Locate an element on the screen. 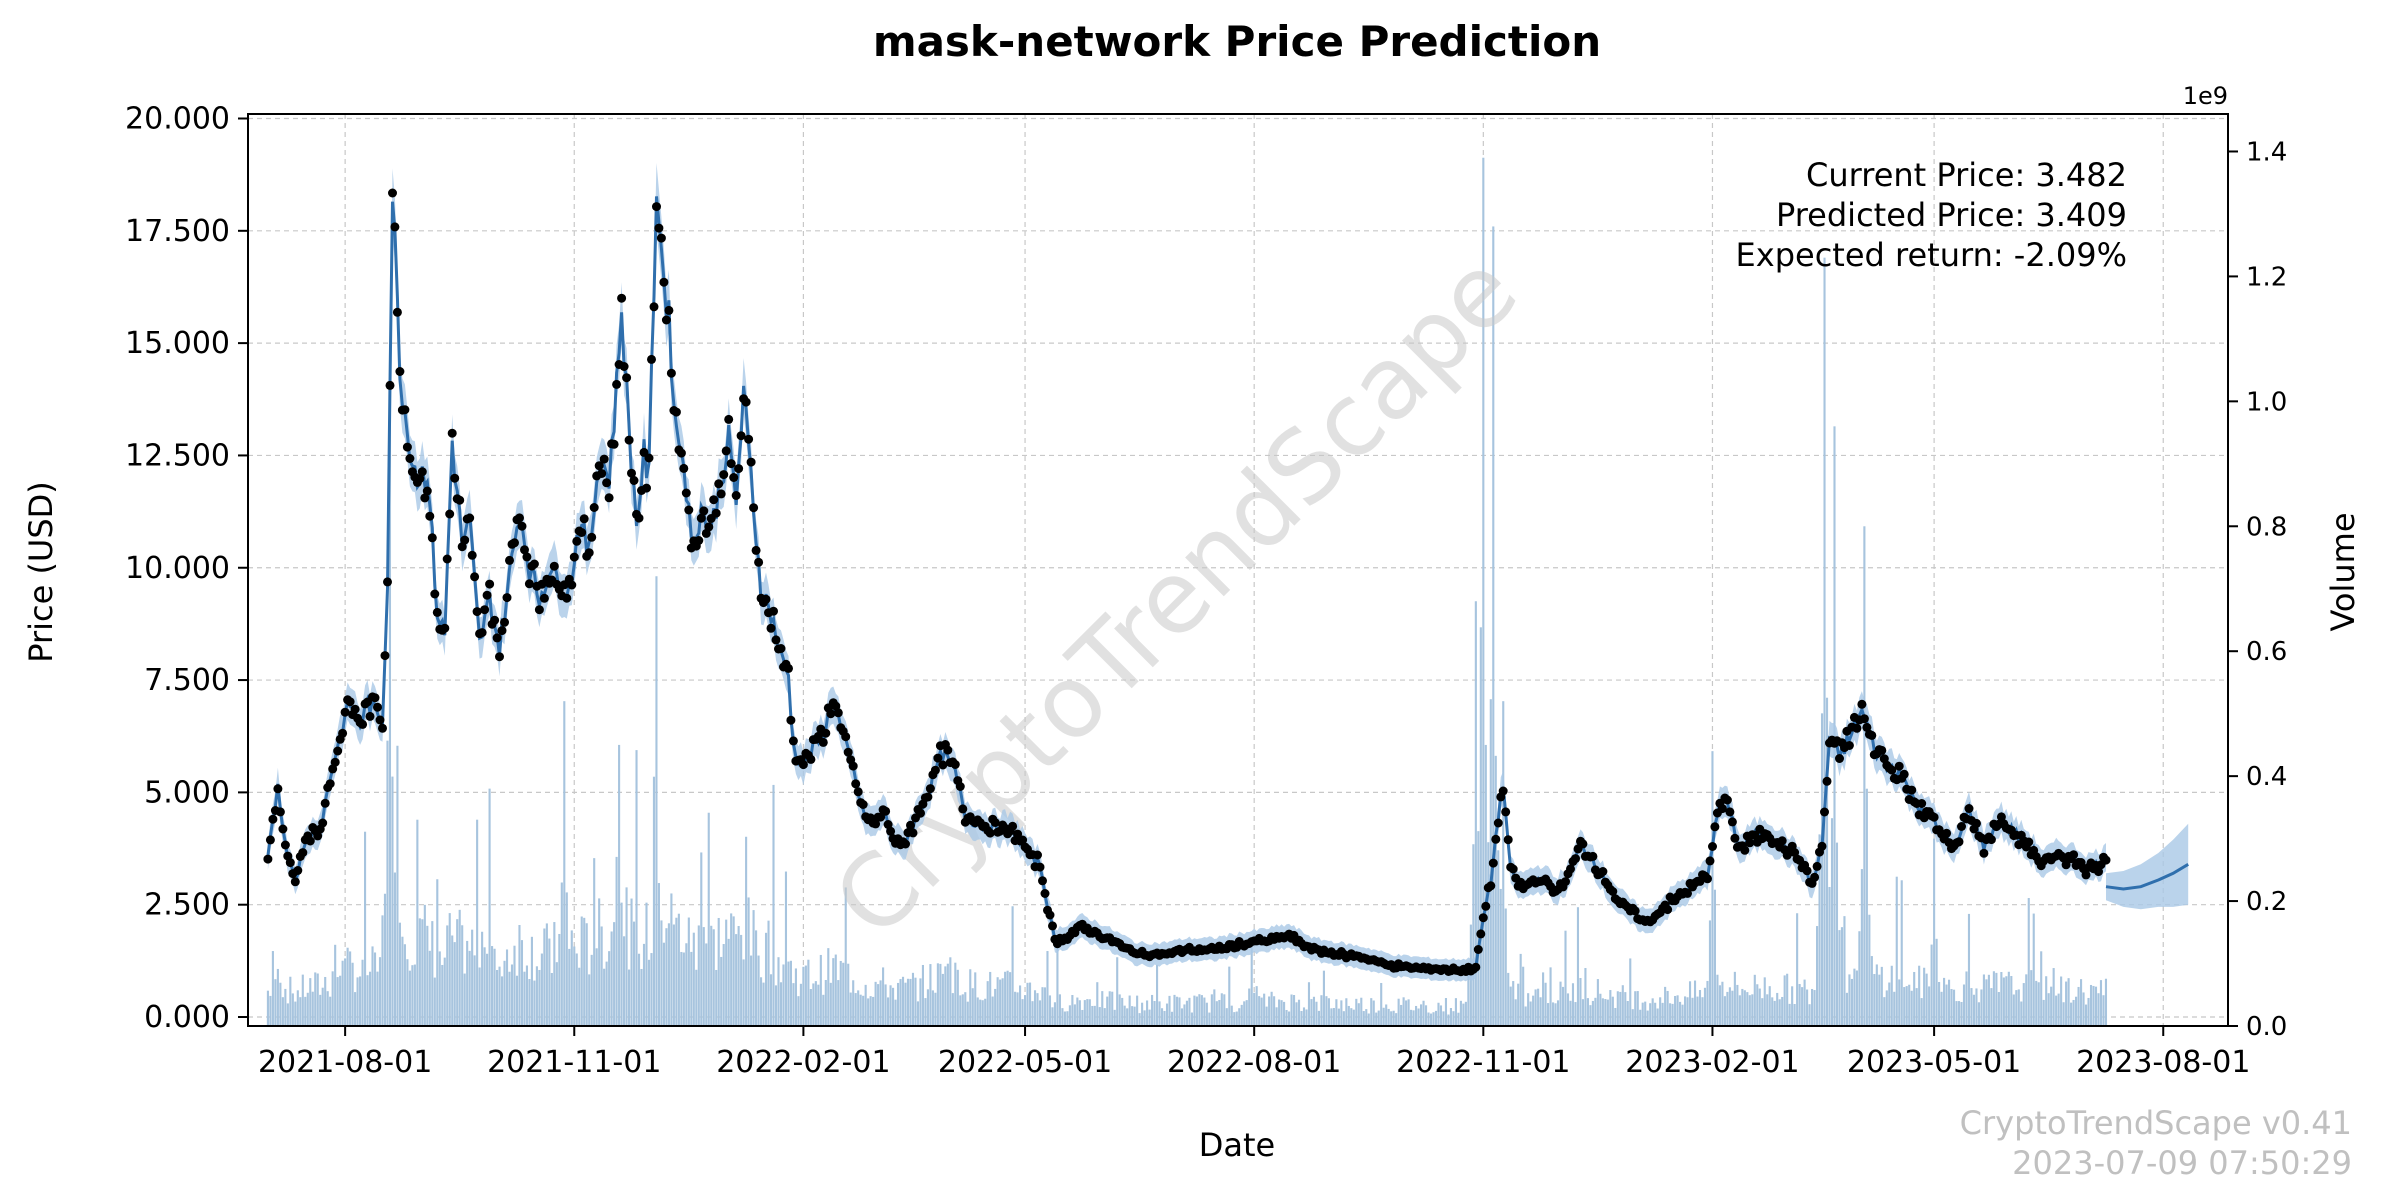  chart-title: mask-network Price Prediction is located at coordinates (1237, 41).